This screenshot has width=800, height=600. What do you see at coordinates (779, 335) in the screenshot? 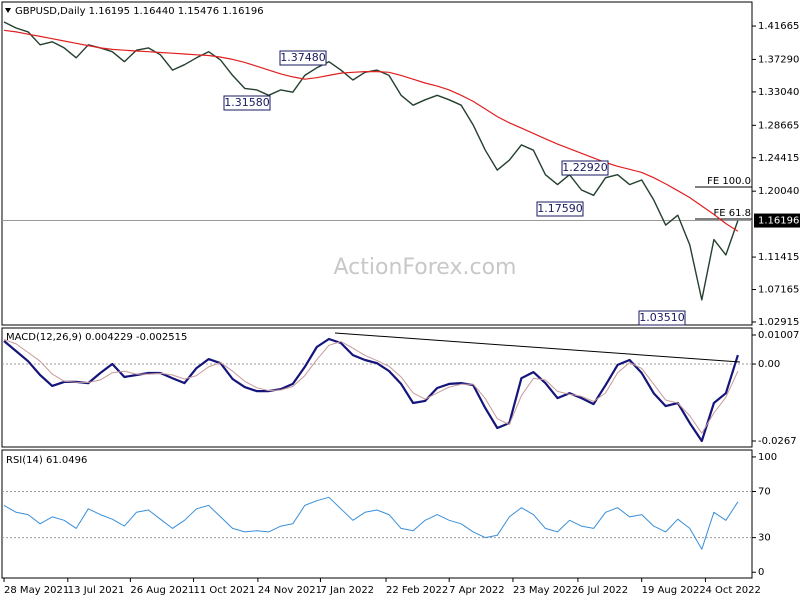
I see `y-tick-label: 0.010071` at bounding box center [779, 335].